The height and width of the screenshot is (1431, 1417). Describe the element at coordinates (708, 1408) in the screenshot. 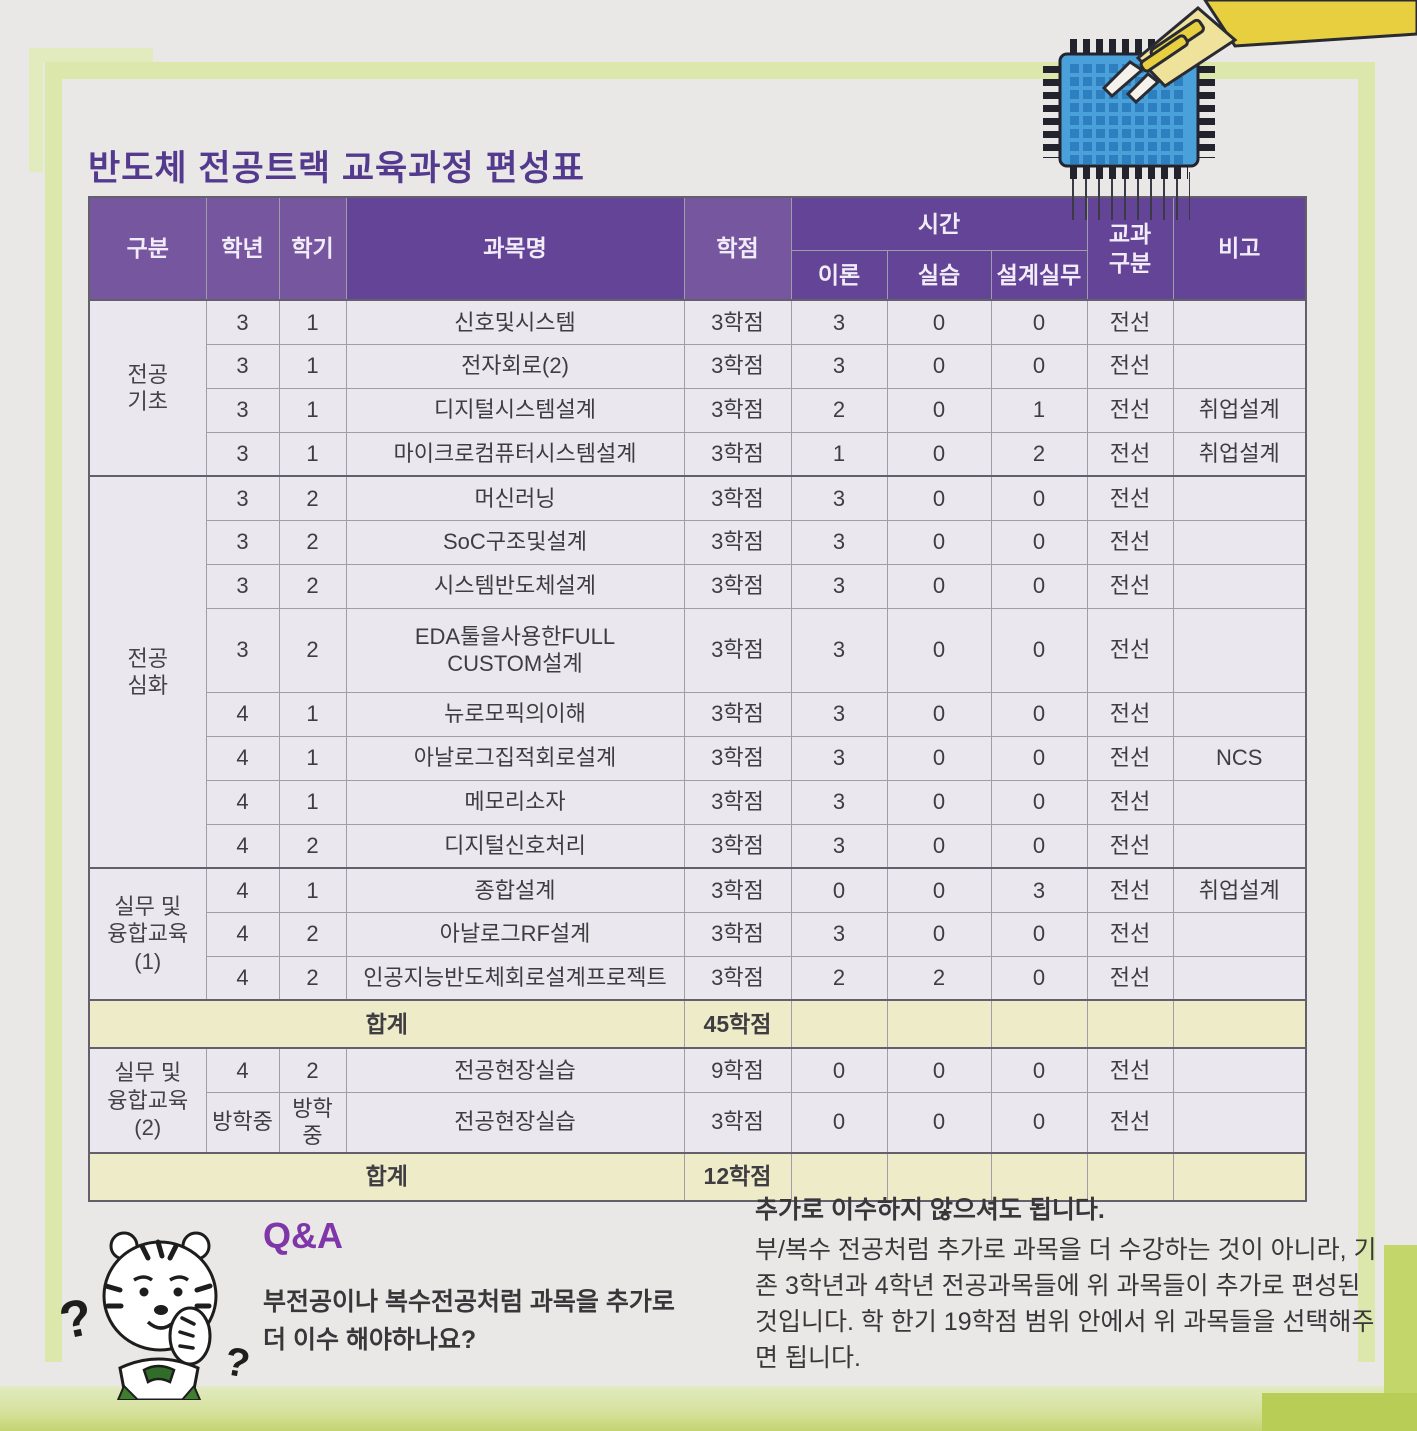

I see `bottom-green-band` at that location.